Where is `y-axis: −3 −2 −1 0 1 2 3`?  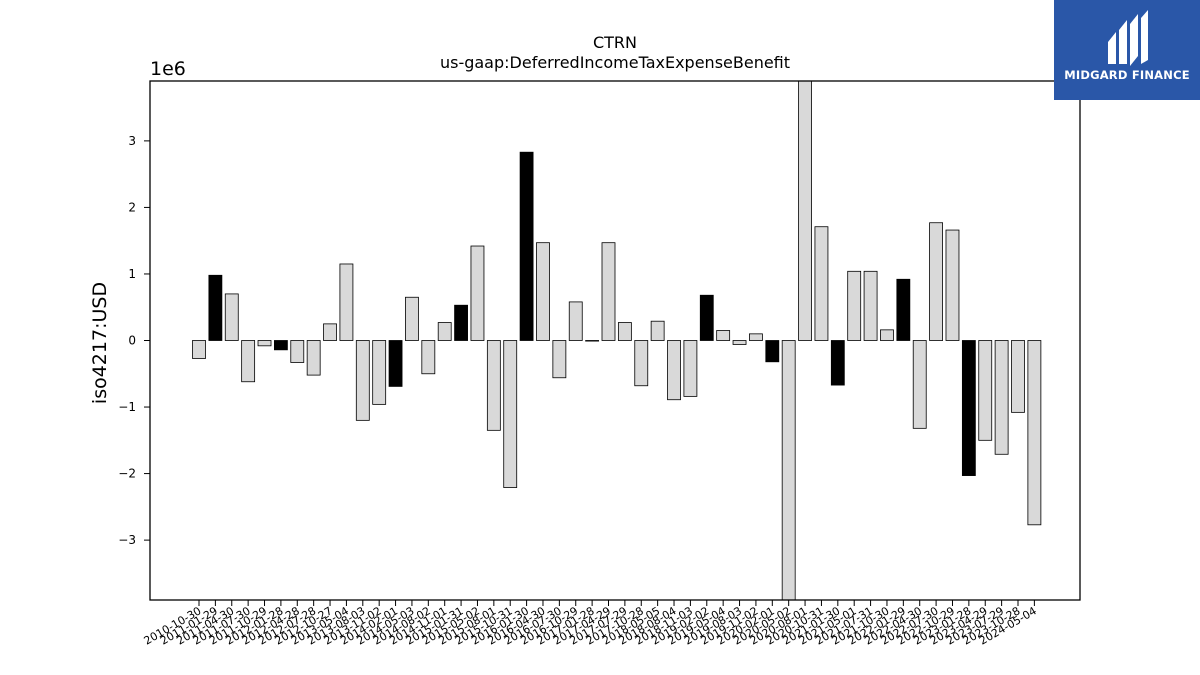 y-axis: −3 −2 −1 0 1 2 3 is located at coordinates (134, 340).